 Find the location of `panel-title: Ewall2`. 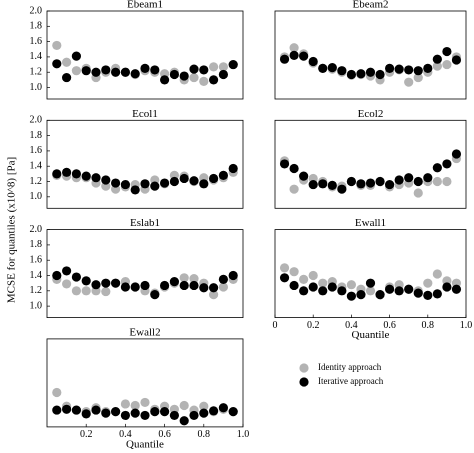

panel-title: Ewall2 is located at coordinates (144, 332).